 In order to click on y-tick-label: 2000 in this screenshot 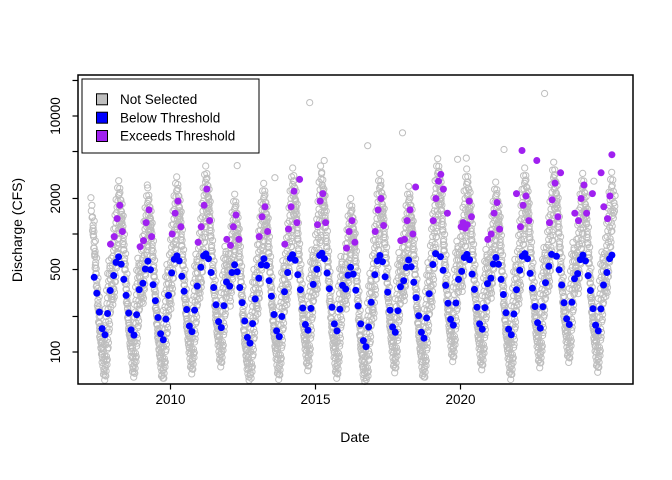, I will do `click(55, 198)`.